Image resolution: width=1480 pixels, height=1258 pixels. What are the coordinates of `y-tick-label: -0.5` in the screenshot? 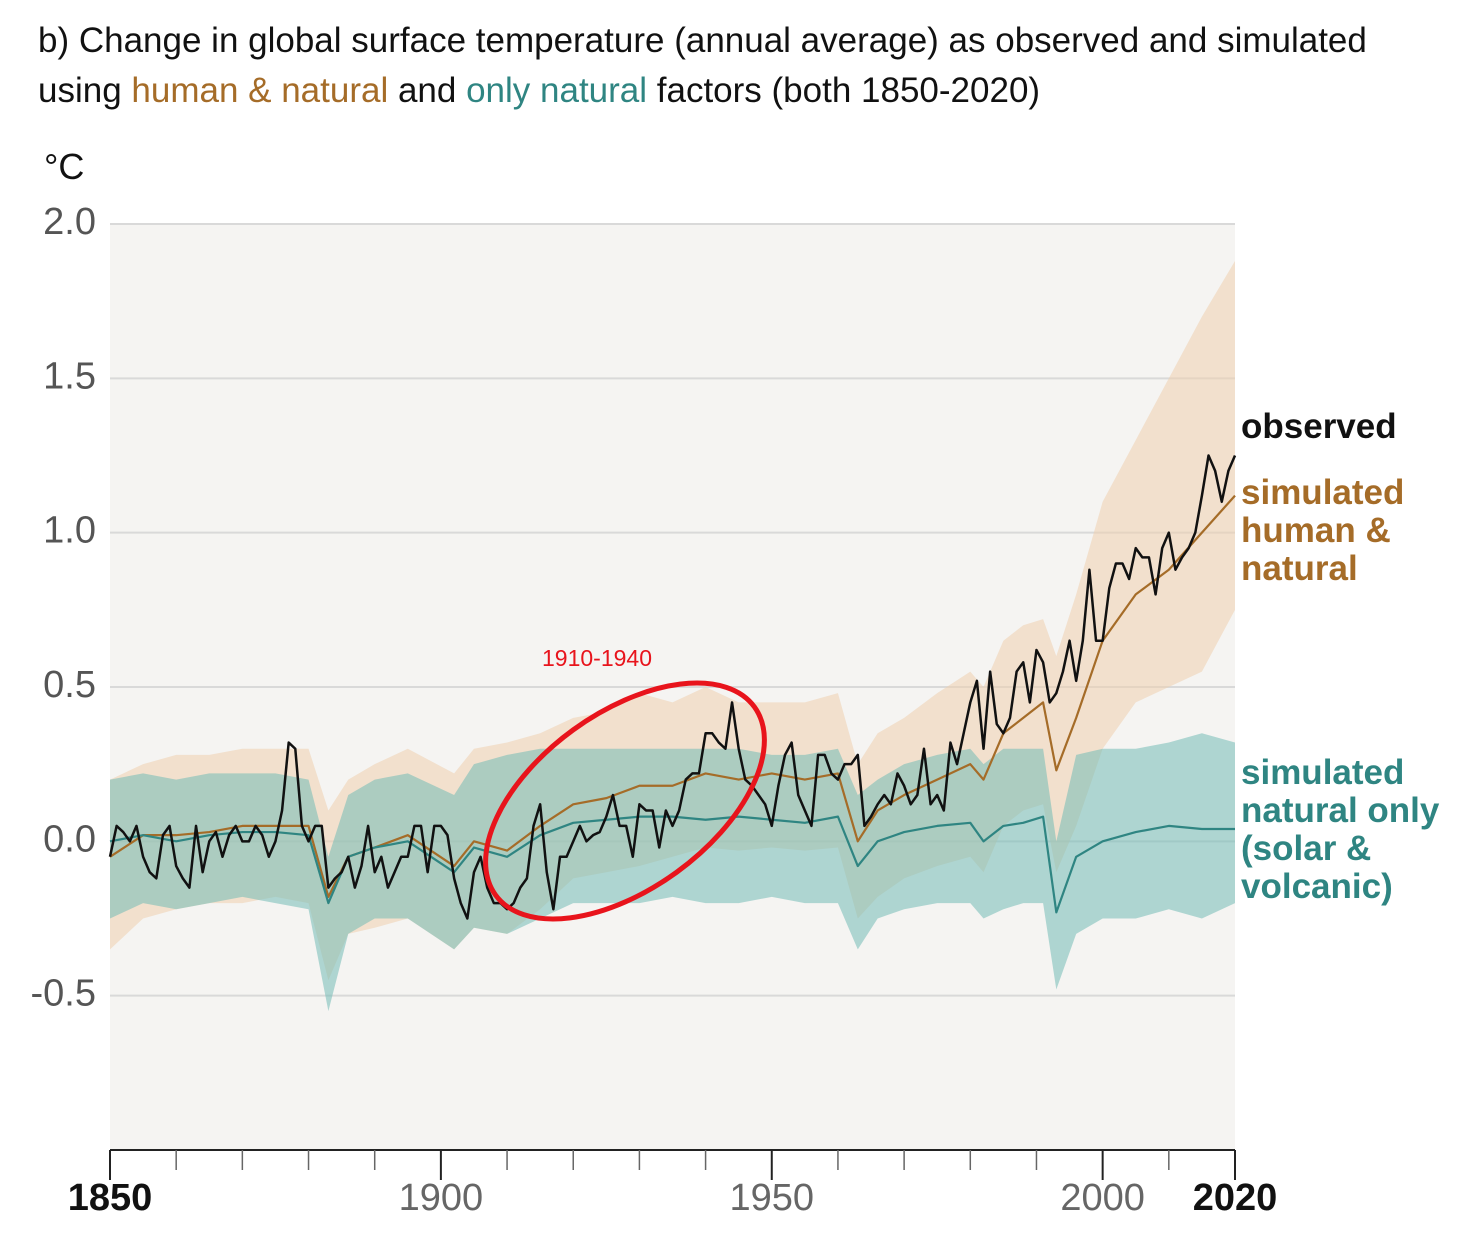 It's located at (63, 994).